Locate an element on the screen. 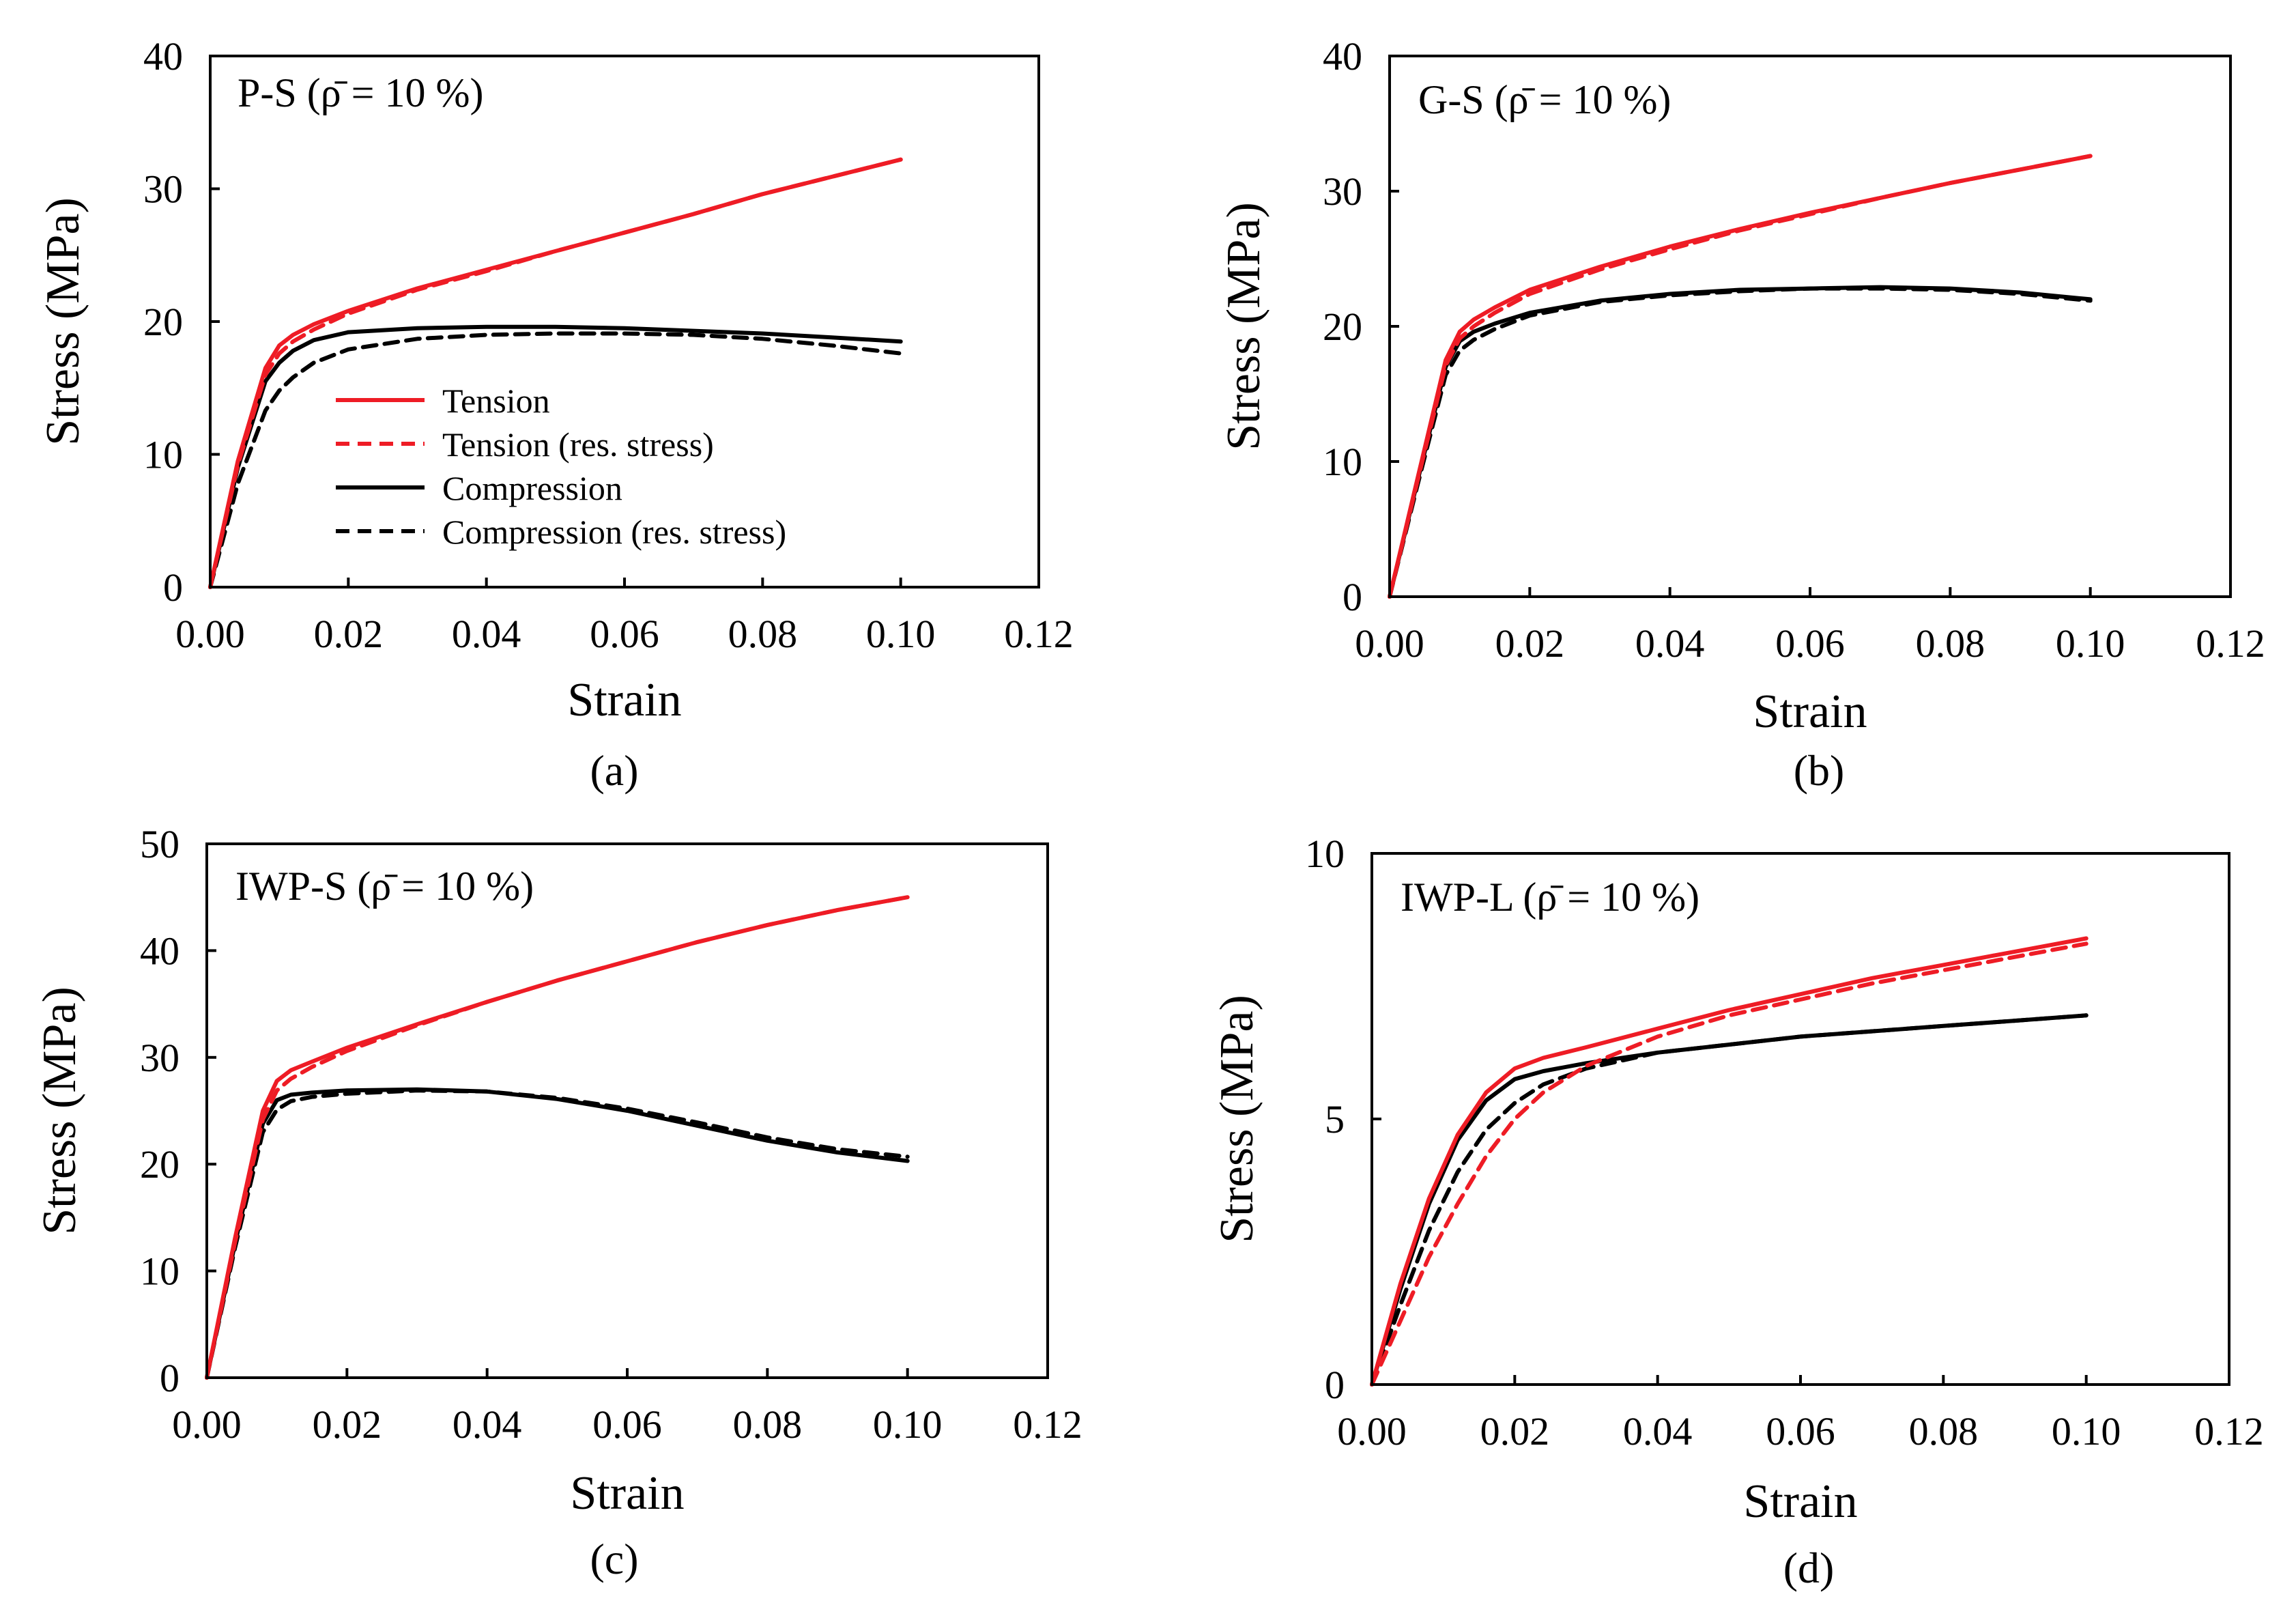 Image resolution: width=2296 pixels, height=1603 pixels. panel-b-y-tick-label: 0 is located at coordinates (1352, 597).